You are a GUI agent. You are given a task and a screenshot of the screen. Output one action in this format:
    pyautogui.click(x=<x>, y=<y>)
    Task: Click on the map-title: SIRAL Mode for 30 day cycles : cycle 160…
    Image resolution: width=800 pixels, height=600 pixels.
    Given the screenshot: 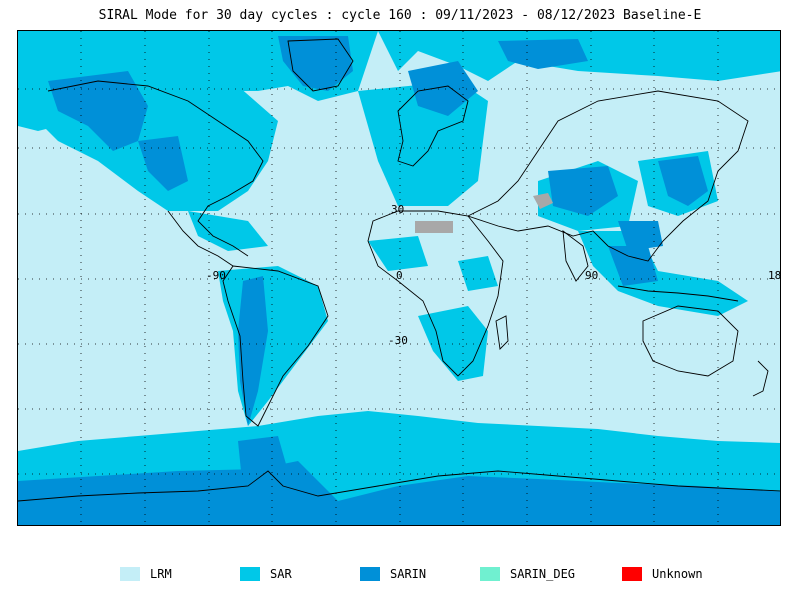 What is the action you would take?
    pyautogui.click(x=400, y=15)
    